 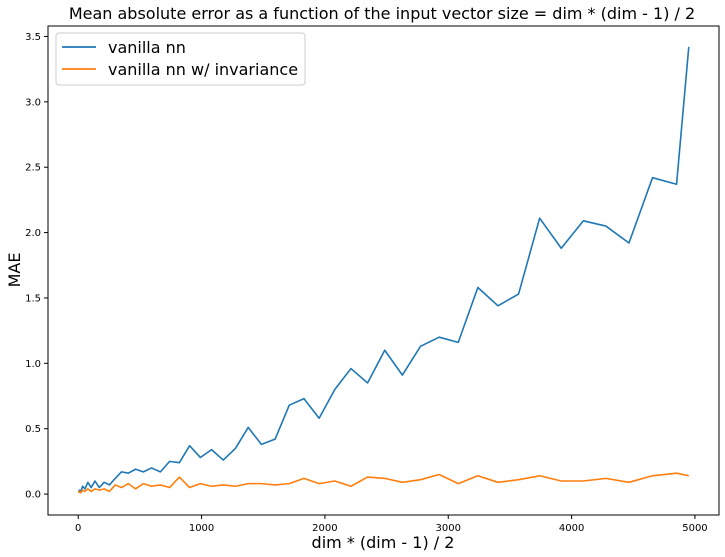 What do you see at coordinates (201, 528) in the screenshot?
I see `x-tick-label: 1000` at bounding box center [201, 528].